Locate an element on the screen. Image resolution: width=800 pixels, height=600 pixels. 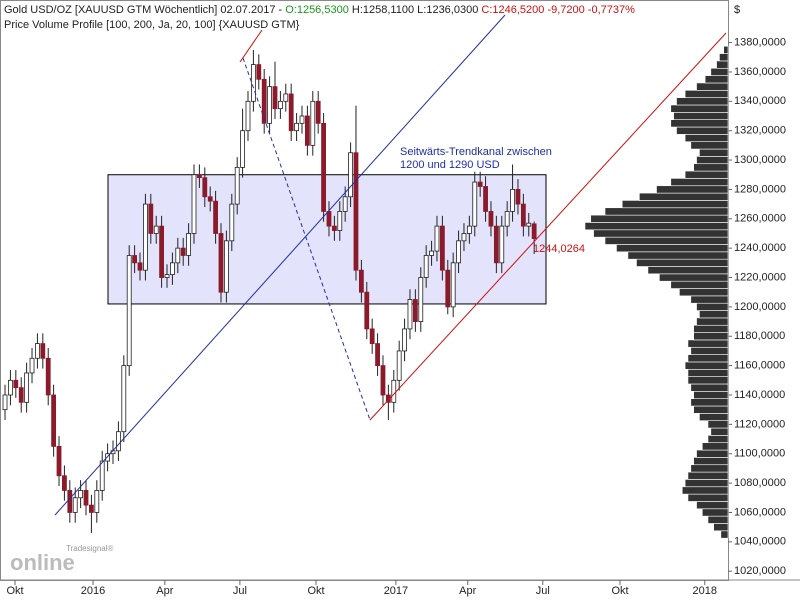
y-tick-label: 1200,0000 is located at coordinates (760, 307).